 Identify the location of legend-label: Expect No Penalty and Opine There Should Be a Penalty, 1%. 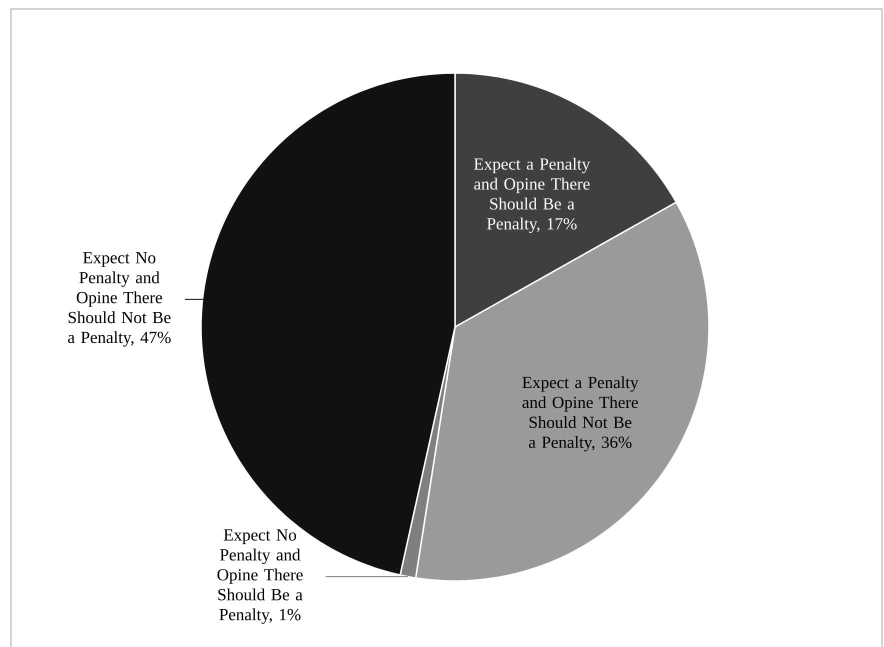
(260, 576).